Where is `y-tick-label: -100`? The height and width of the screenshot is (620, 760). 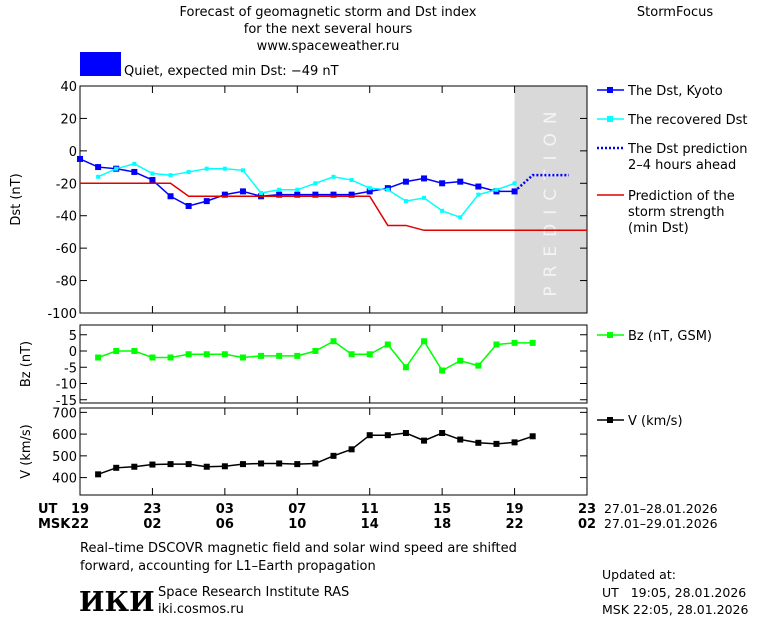
y-tick-label: -100 is located at coordinates (62, 314).